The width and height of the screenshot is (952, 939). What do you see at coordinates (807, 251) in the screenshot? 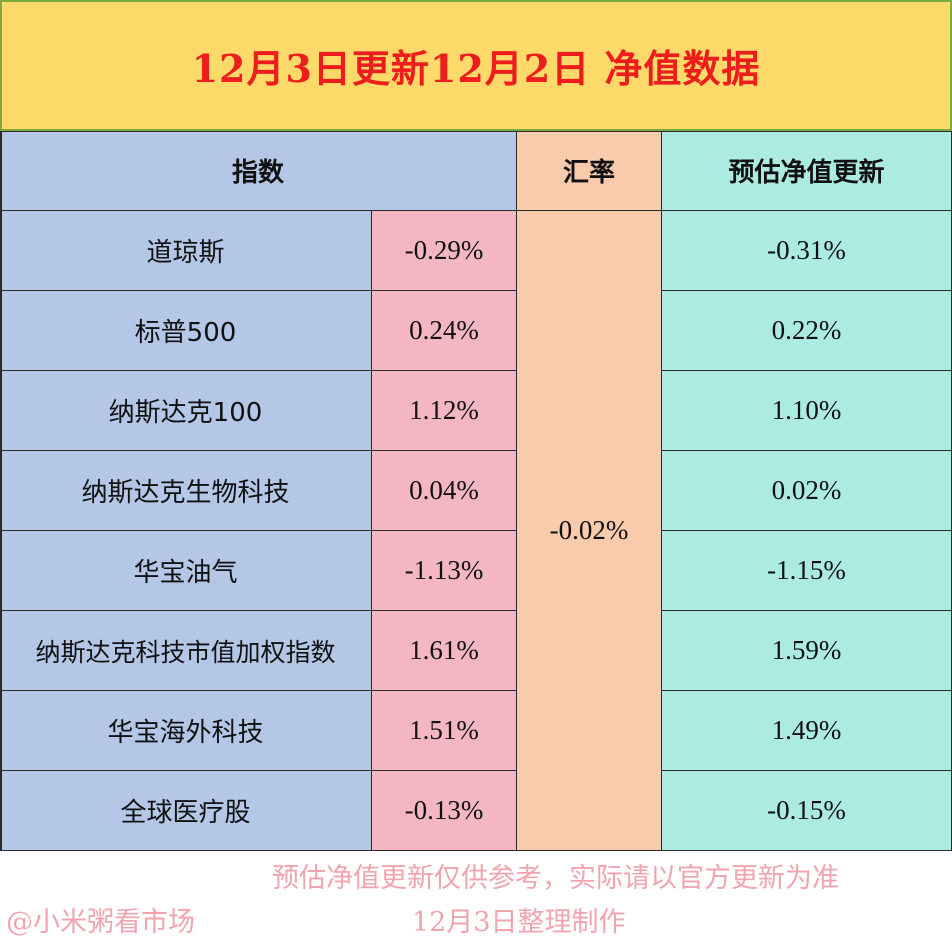
I see `estimate-value: -0.31%` at bounding box center [807, 251].